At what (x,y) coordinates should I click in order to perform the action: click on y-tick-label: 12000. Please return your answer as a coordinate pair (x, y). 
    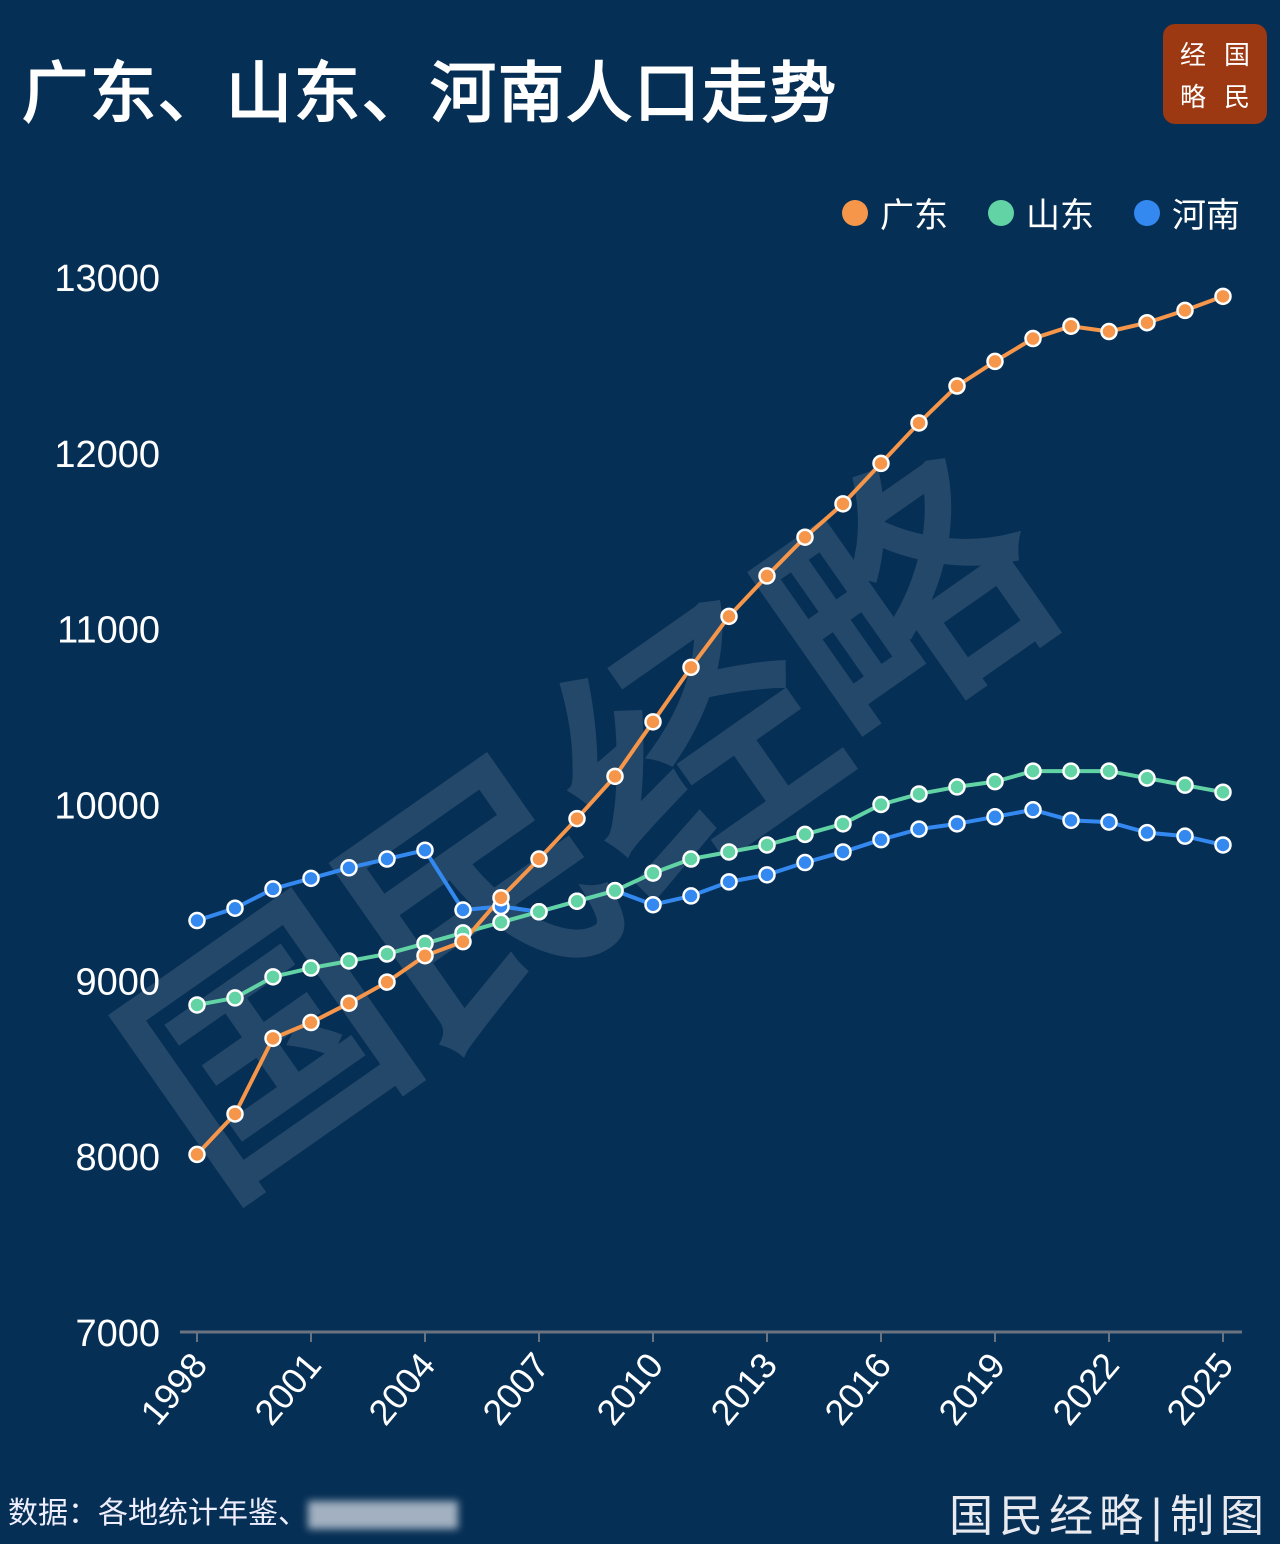
    Looking at the image, I should click on (107, 455).